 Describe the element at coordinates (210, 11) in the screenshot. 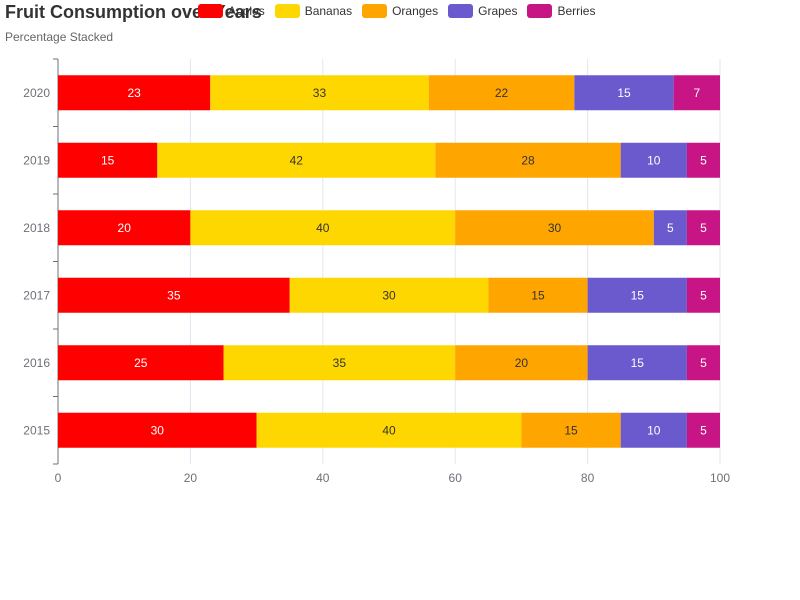

I see `legend-swatch-apples` at that location.